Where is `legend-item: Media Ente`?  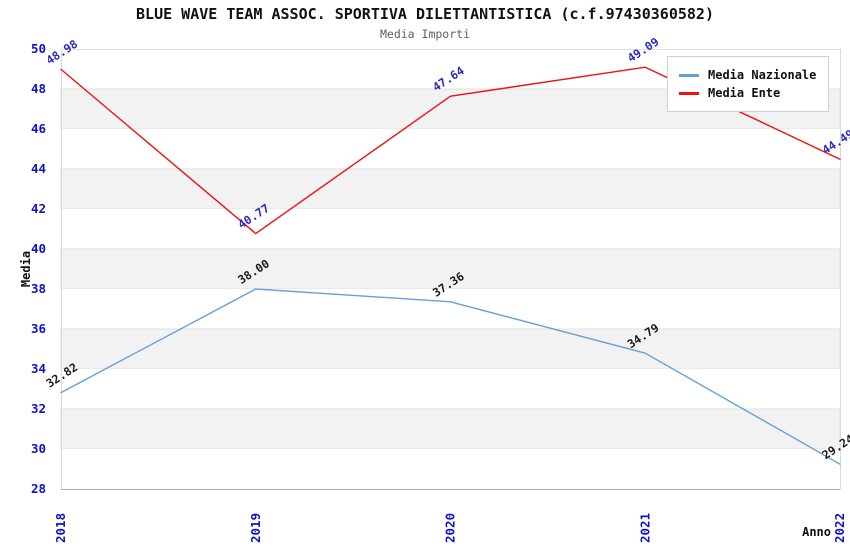
legend-item: Media Ente is located at coordinates (747, 93).